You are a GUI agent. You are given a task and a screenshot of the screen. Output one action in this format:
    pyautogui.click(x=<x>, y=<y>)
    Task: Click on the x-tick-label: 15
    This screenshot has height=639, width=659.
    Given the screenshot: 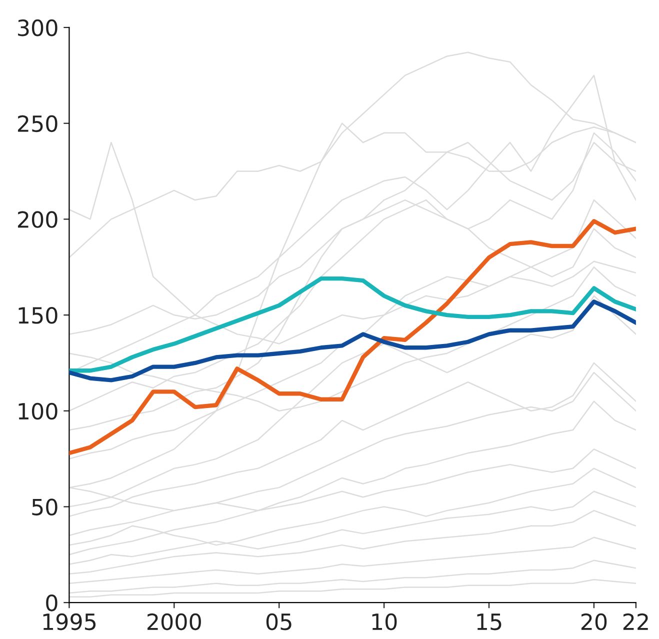 What is the action you would take?
    pyautogui.click(x=489, y=622)
    